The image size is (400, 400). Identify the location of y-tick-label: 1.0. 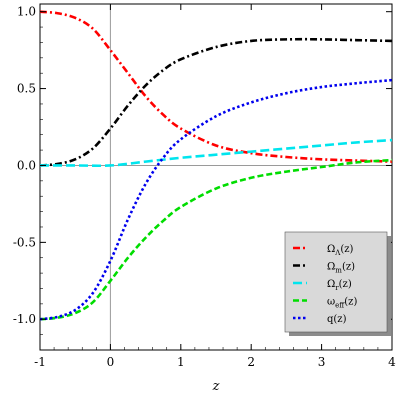
(26, 12).